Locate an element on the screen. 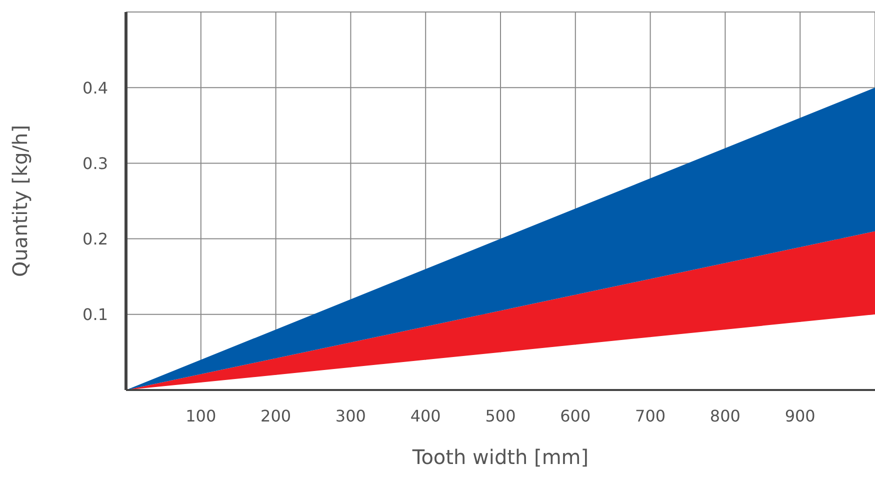  x-tick-label: 300 is located at coordinates (350, 416).